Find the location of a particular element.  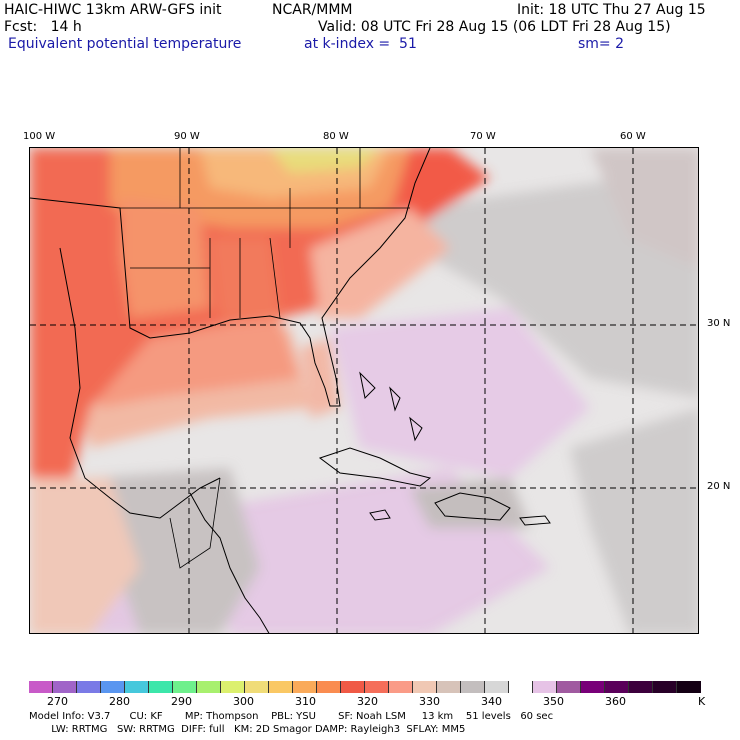

level-label: at k-index = 51 is located at coordinates (360, 44).